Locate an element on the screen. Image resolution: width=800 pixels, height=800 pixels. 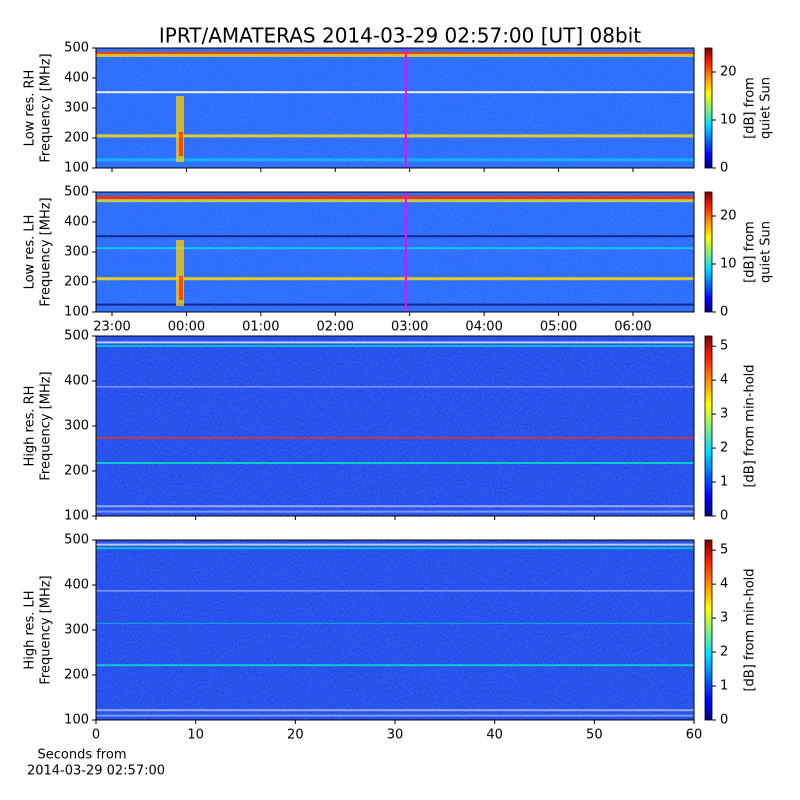
y-axis-label: High res. LH is located at coordinates (30, 629).